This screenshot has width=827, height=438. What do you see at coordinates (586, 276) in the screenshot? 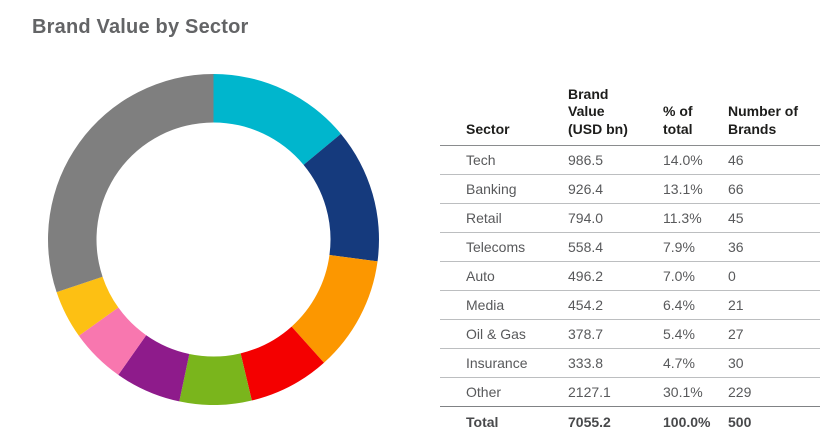
I see `cell-brand-value: 496.2` at bounding box center [586, 276].